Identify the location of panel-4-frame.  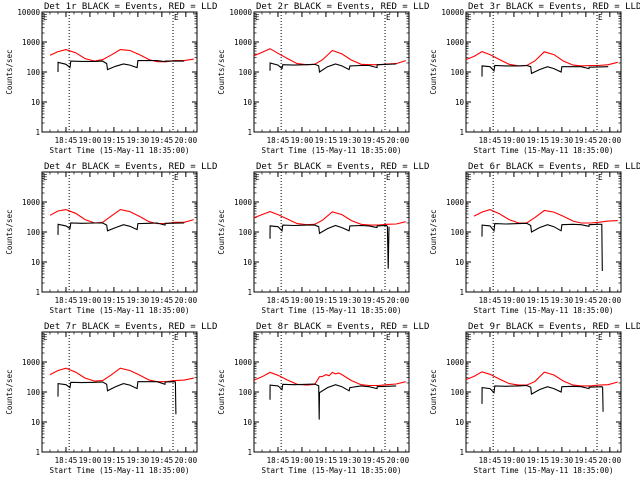
(119, 232).